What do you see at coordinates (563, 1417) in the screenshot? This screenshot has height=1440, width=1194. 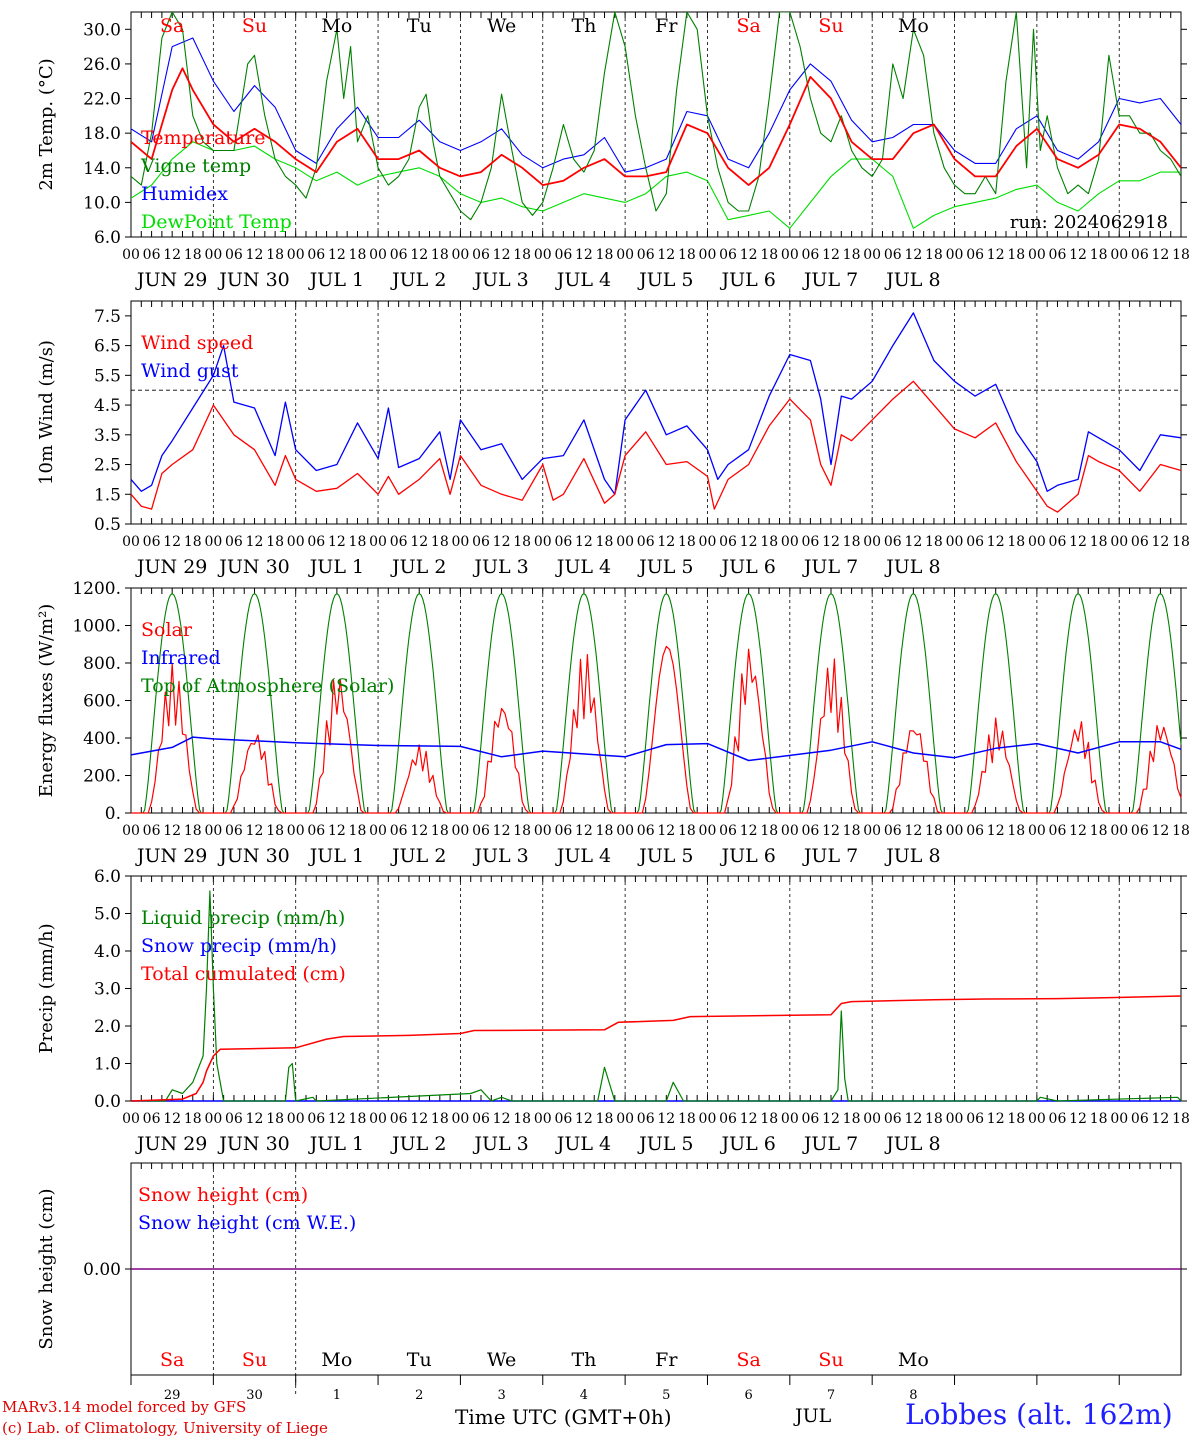 I see `x-axis-title: Time UTC (GMT+0h)` at bounding box center [563, 1417].